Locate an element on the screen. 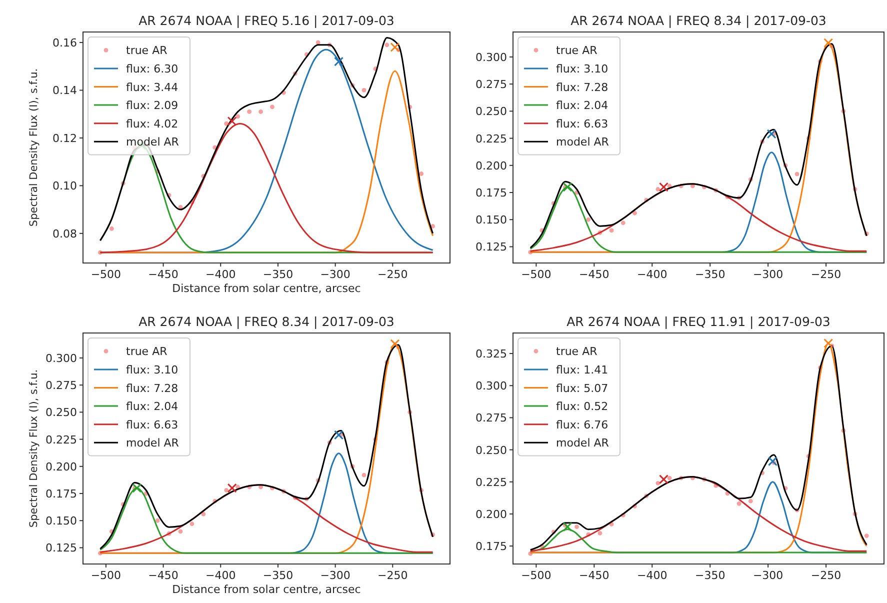  legend-label: flux: 6.30 is located at coordinates (152, 69).